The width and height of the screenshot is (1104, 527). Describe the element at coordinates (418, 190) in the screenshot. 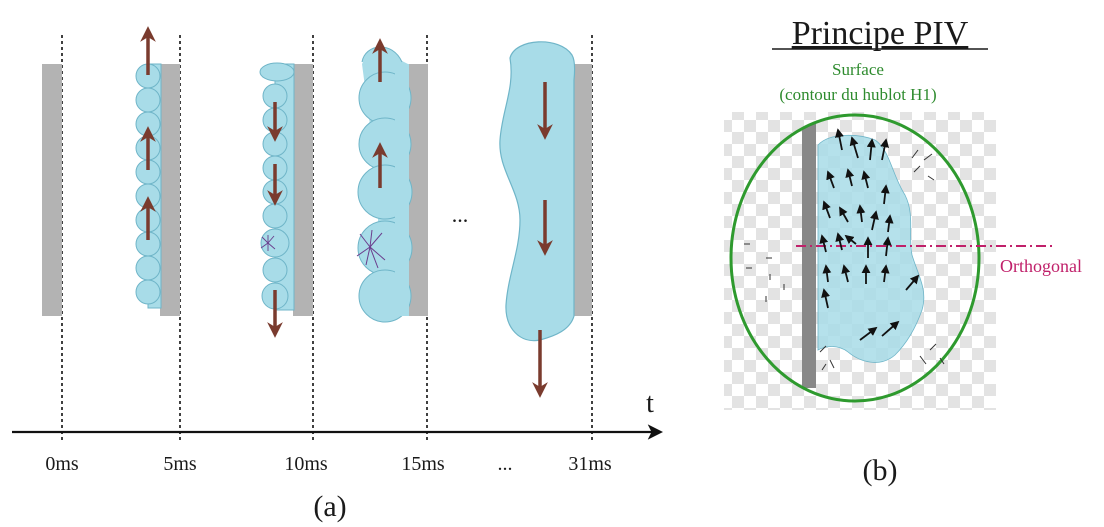

I see `wall-15ms` at that location.